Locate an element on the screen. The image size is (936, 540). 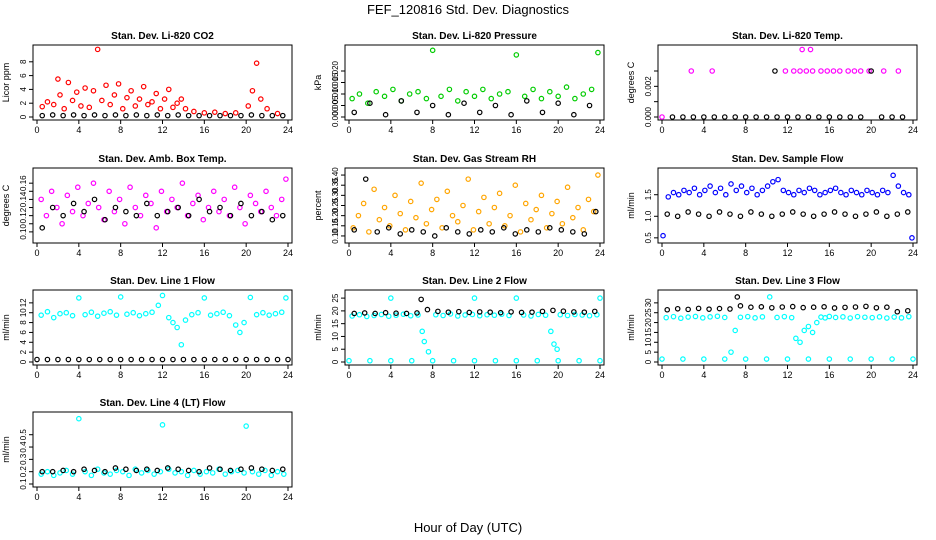
y-tick-label: 0 is located at coordinates (23, 361).